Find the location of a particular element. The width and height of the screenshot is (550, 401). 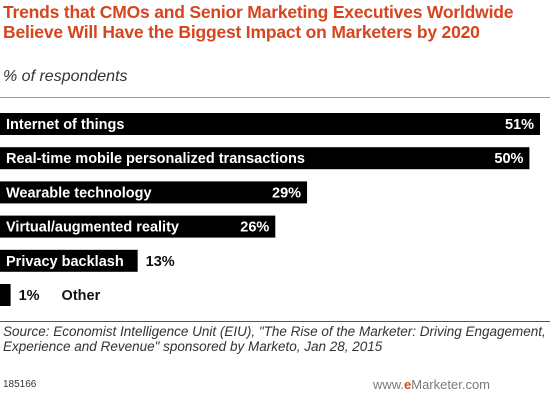

bar-virtual-augmented-reality is located at coordinates (138, 226).